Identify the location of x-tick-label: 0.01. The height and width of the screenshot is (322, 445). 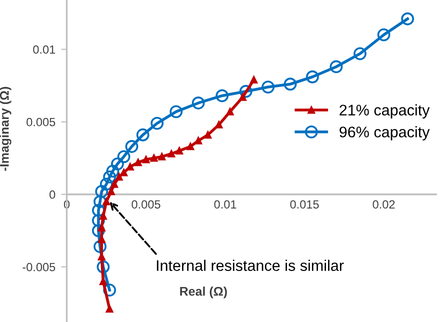
(225, 204).